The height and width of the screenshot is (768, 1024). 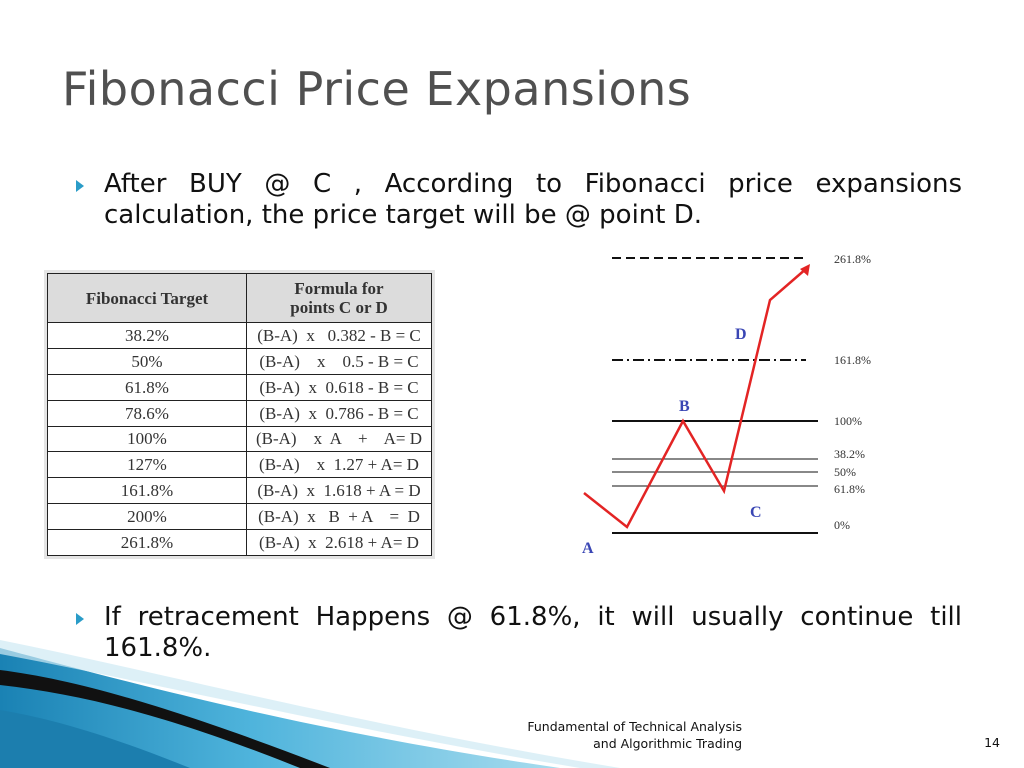 I want to click on table-row: 261.8% (B-A) x 2.618 + A= D, so click(x=239, y=542).